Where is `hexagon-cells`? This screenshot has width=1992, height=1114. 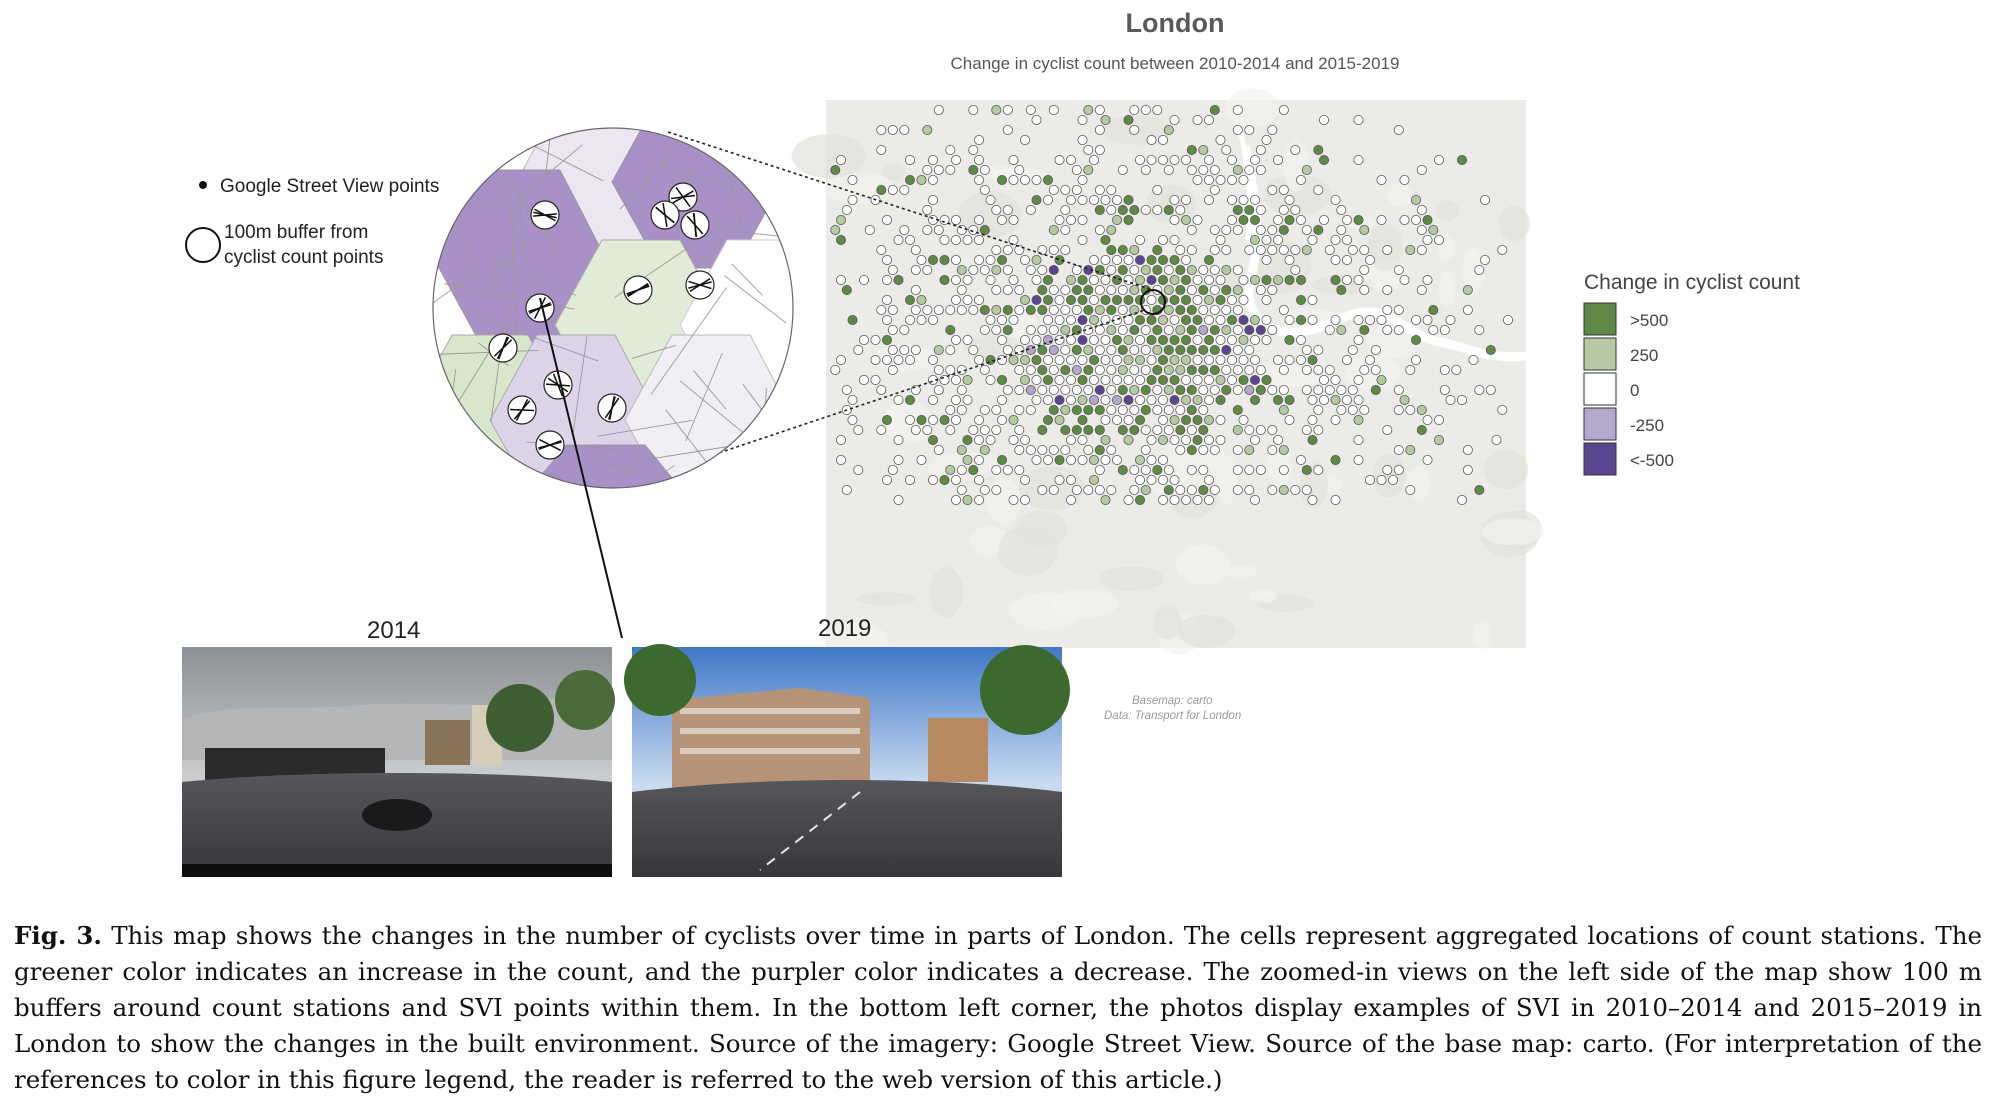 hexagon-cells is located at coordinates (1172, 305).